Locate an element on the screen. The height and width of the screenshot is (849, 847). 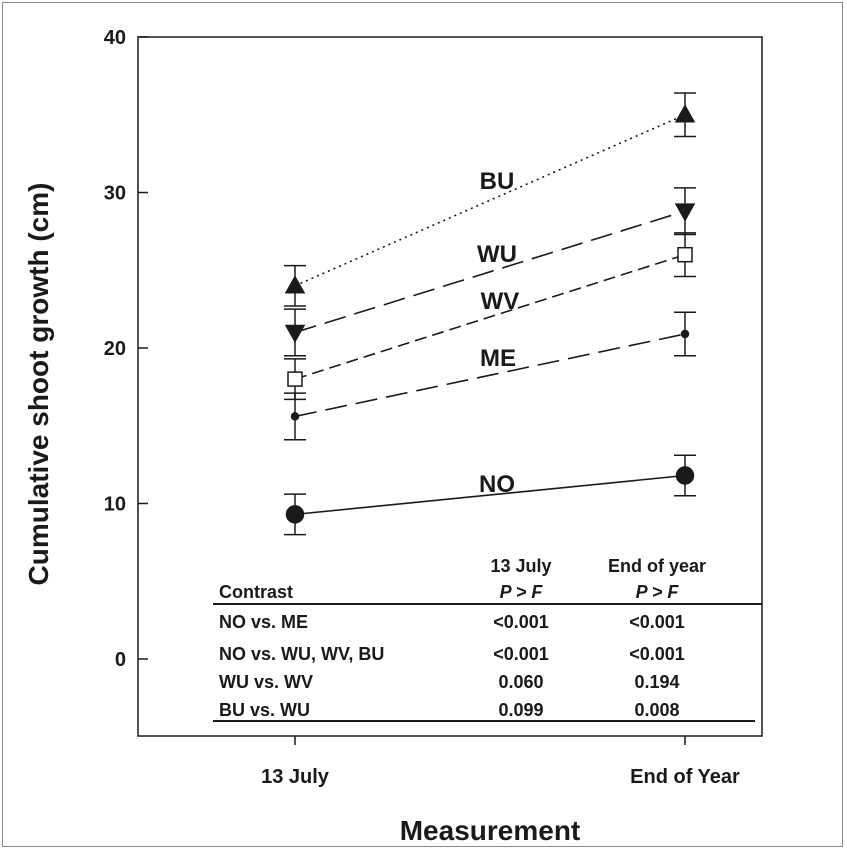
series-wu: WU is located at coordinates (490, 272).